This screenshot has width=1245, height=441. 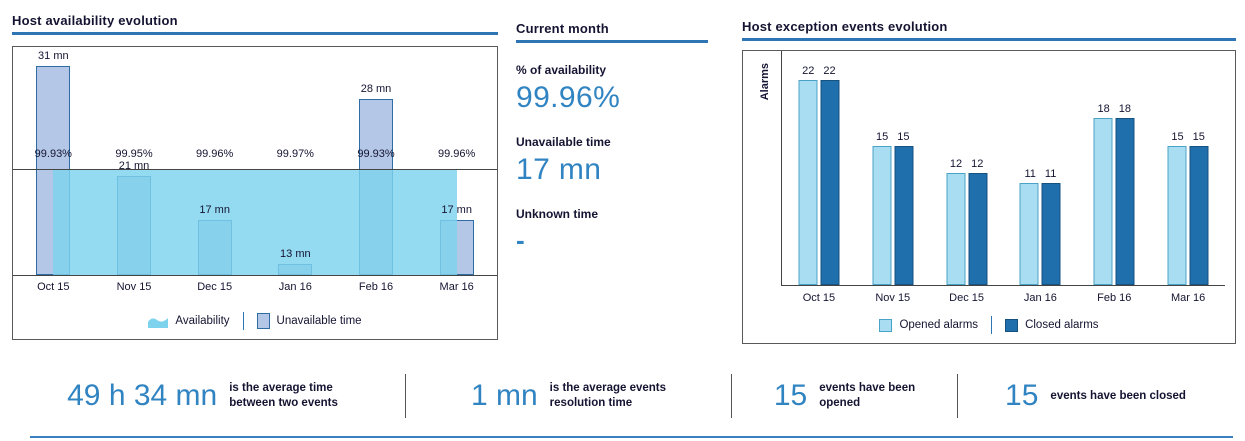 What do you see at coordinates (939, 325) in the screenshot?
I see `legend-label-opened-alarms: Opened alarms` at bounding box center [939, 325].